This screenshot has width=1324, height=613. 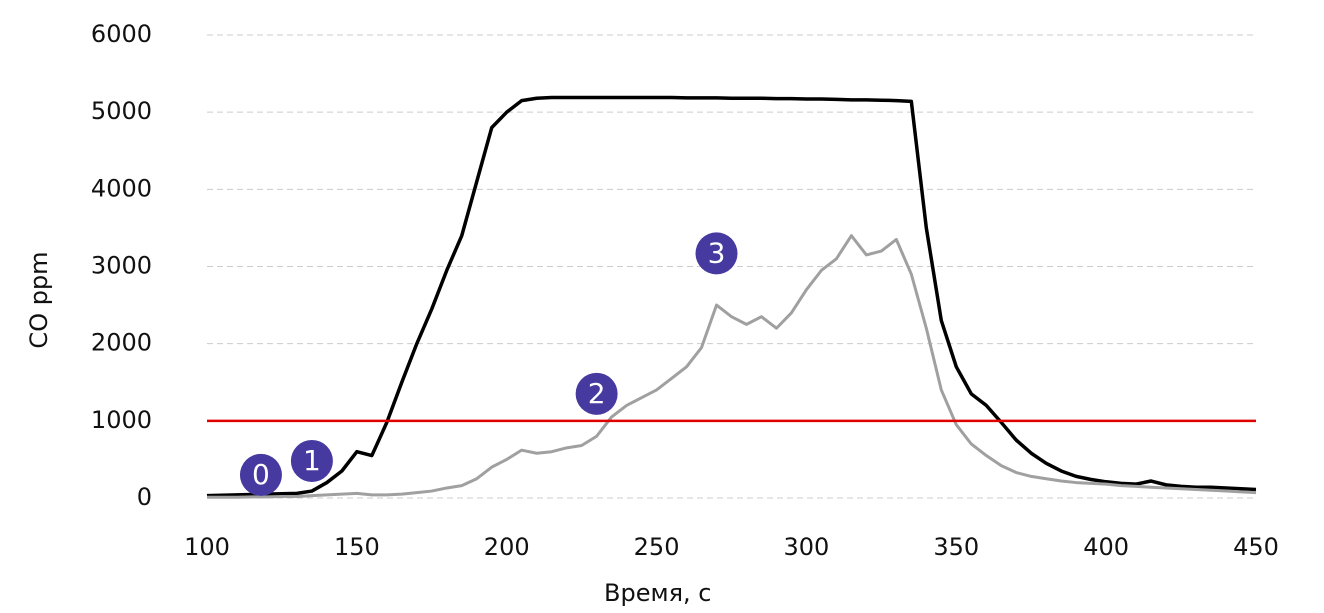 I want to click on y-tick-label: 5000, so click(x=121, y=111).